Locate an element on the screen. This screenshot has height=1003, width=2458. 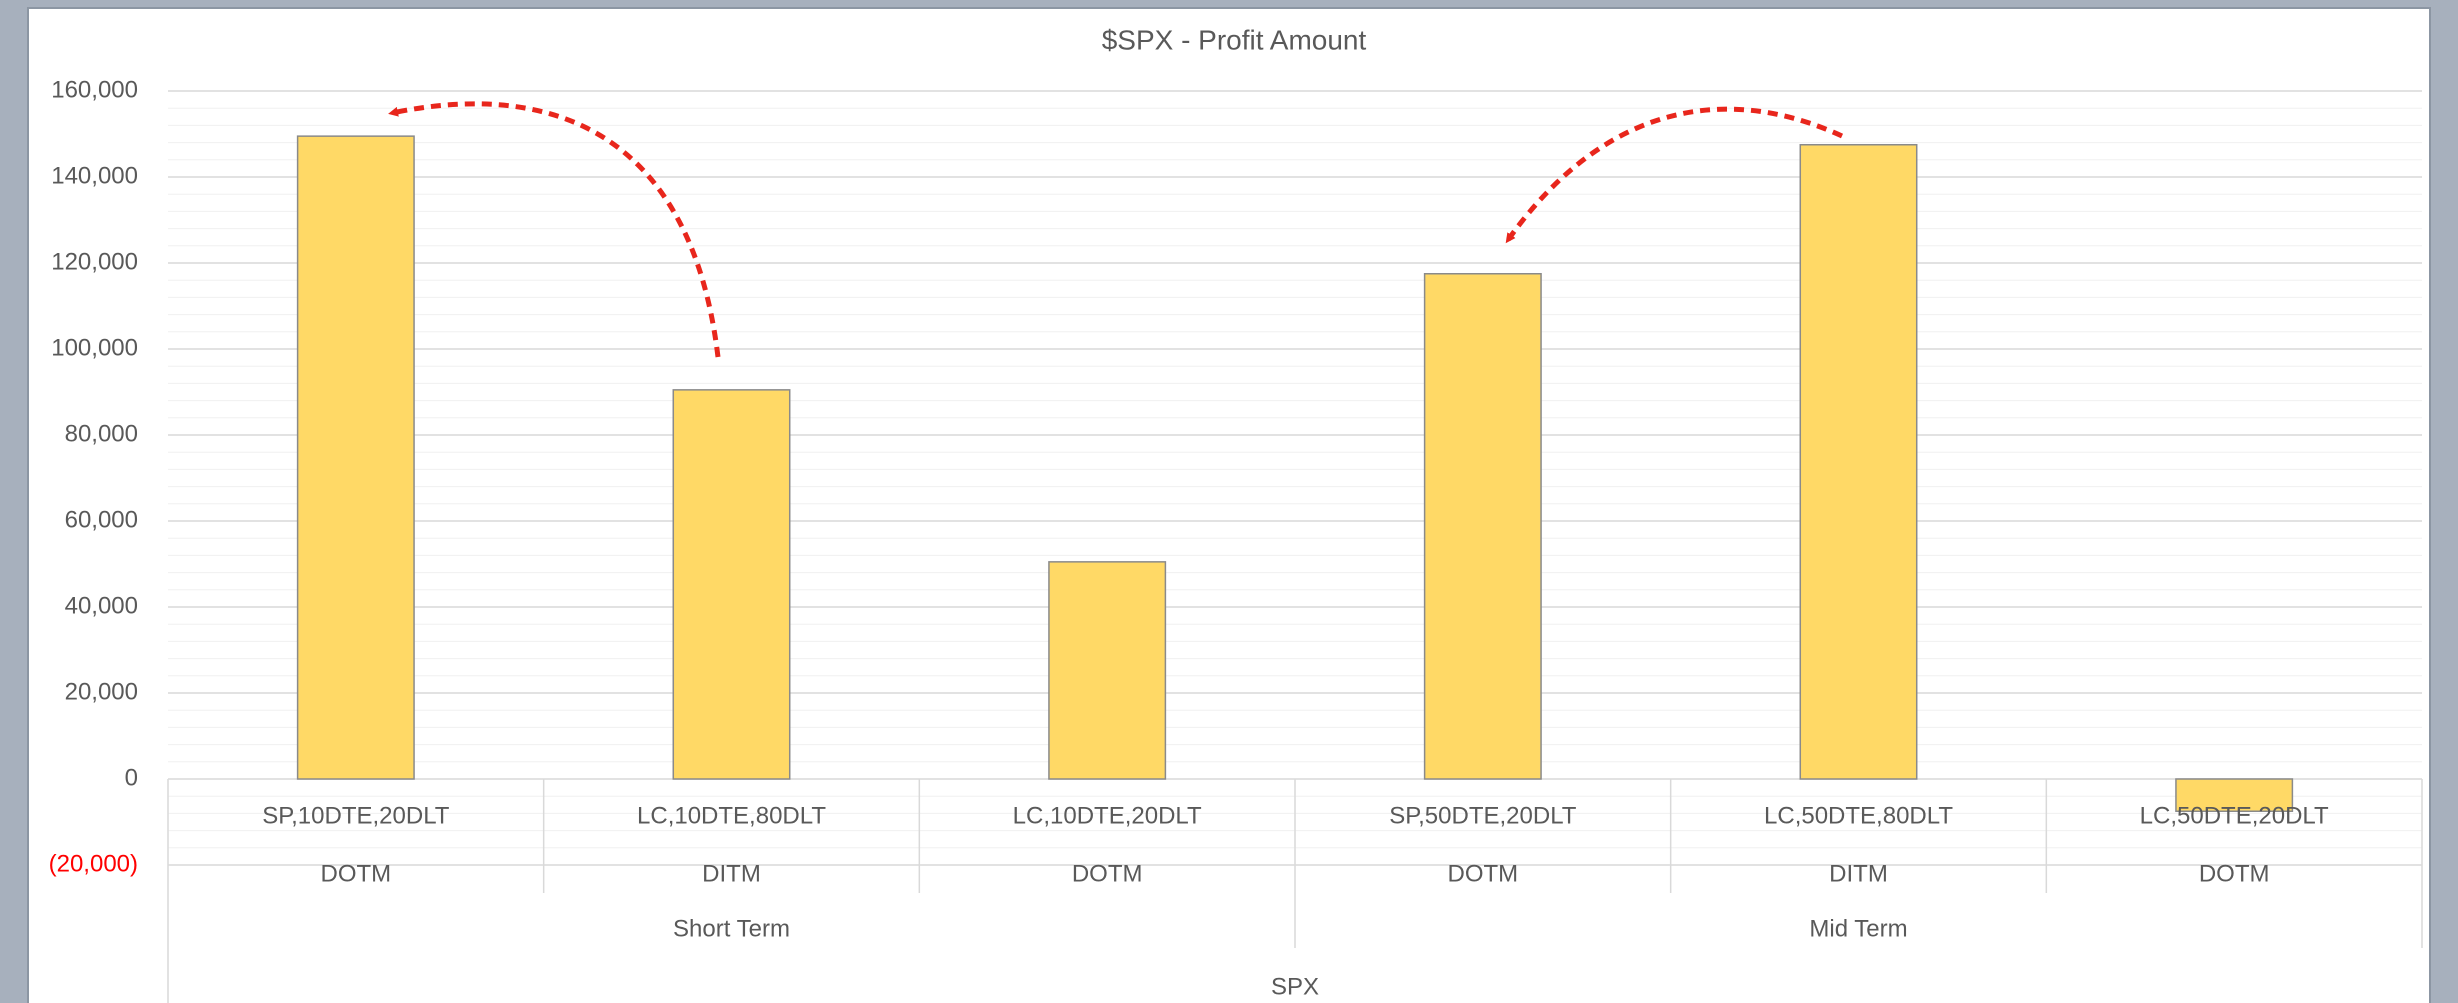
y-tick-label: 140,000 is located at coordinates (94, 175).